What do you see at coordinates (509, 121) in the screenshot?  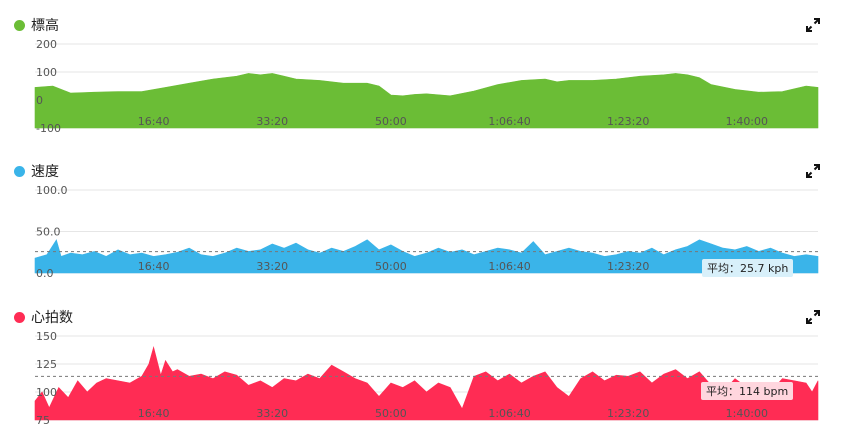 I see `elevation-x-tick-label: 1:06:40` at bounding box center [509, 121].